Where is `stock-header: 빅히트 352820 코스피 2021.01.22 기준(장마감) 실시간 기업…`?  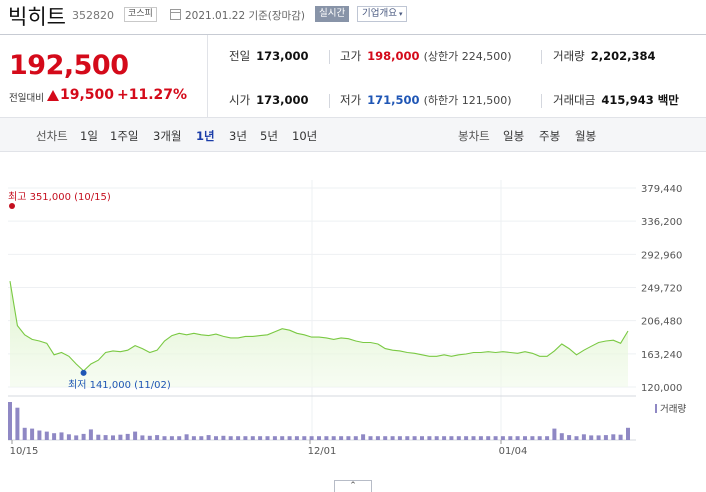
stock-header: 빅히트 352820 코스피 2021.01.22 기준(장마감) 실시간 기업… is located at coordinates (353, 16).